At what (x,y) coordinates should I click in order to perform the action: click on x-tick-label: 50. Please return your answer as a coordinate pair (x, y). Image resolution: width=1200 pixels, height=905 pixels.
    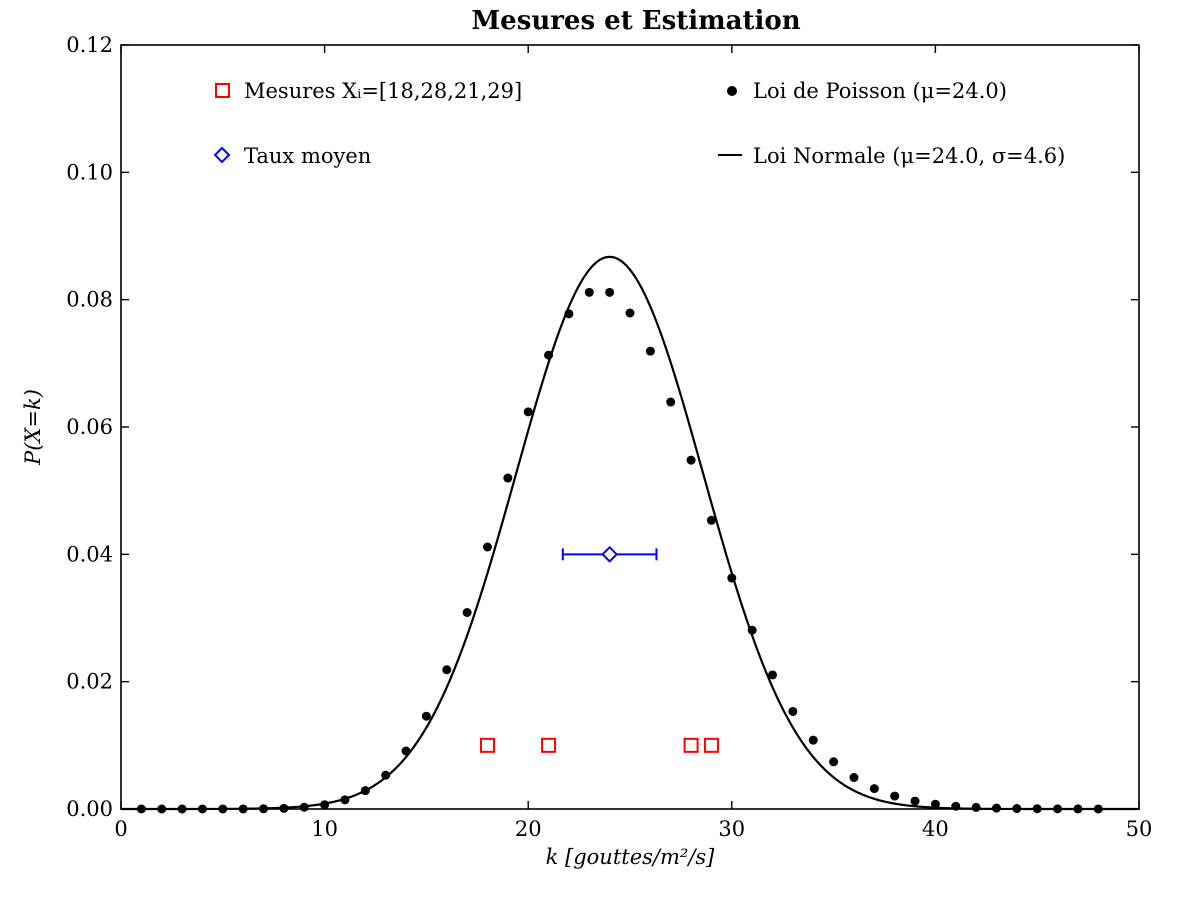
    Looking at the image, I should click on (1139, 829).